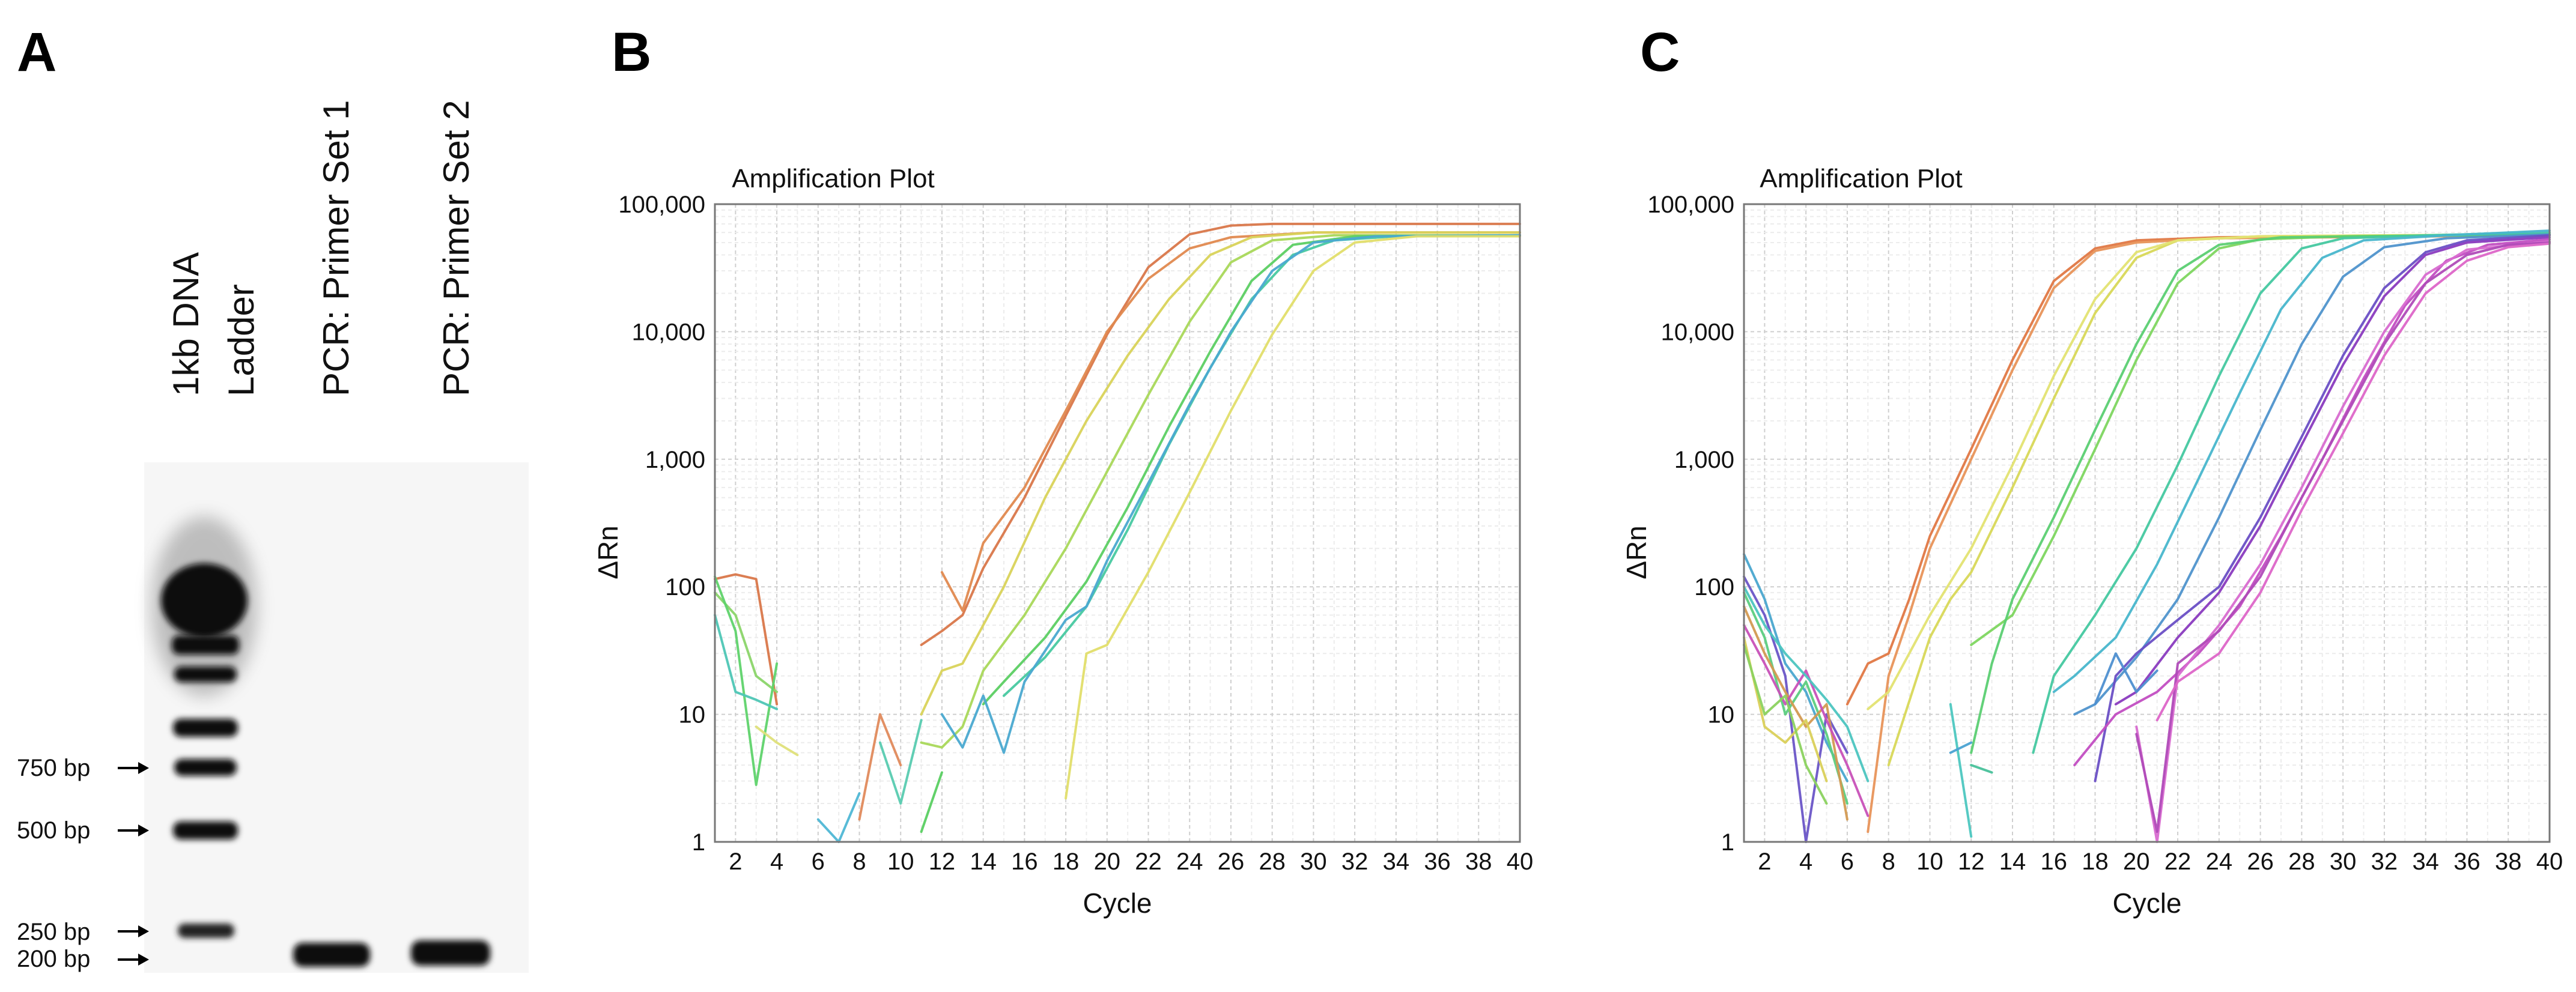 The height and width of the screenshot is (992, 2576). I want to click on series-line-c26, so click(1981, 769).